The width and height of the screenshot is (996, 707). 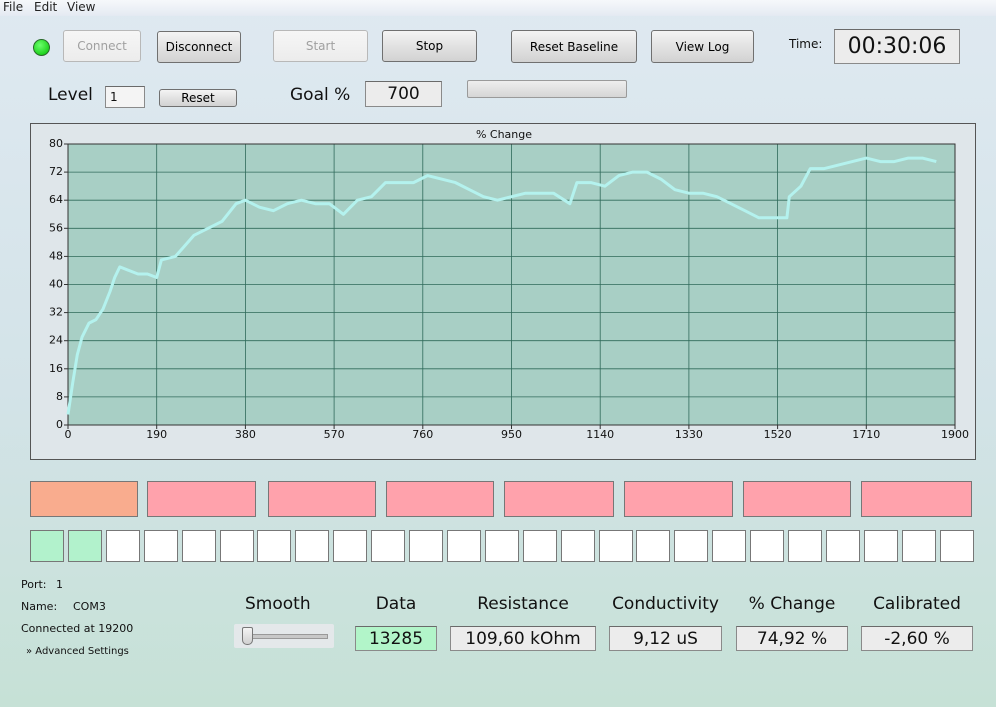 What do you see at coordinates (89, 606) in the screenshot?
I see `name-value: COM3` at bounding box center [89, 606].